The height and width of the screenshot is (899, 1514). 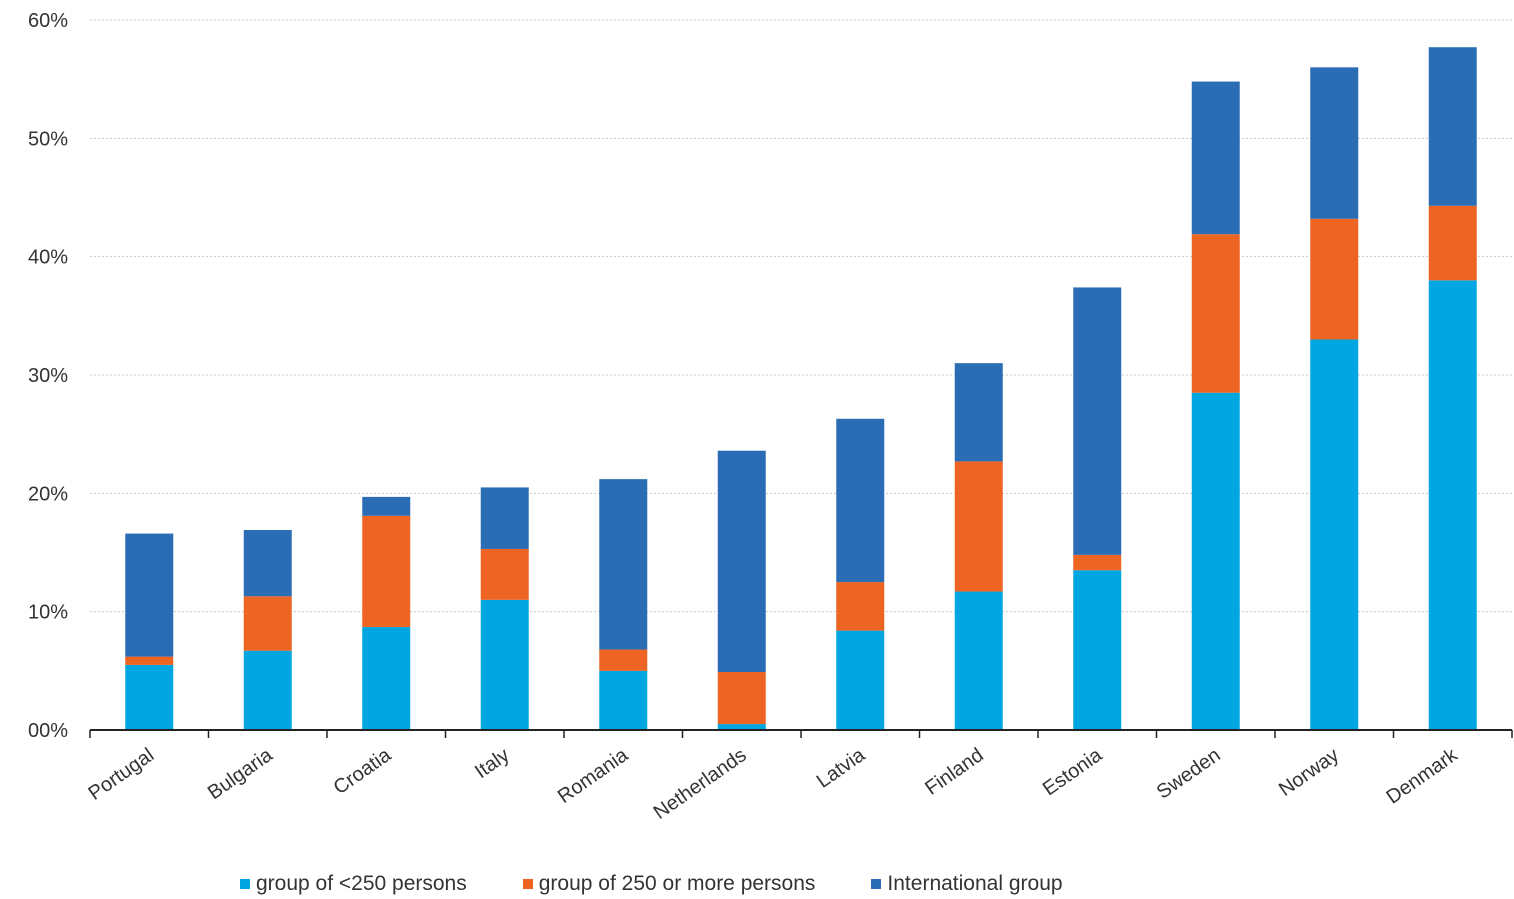 I want to click on legend-item-large-group: group of 250 or more persons, so click(x=669, y=884).